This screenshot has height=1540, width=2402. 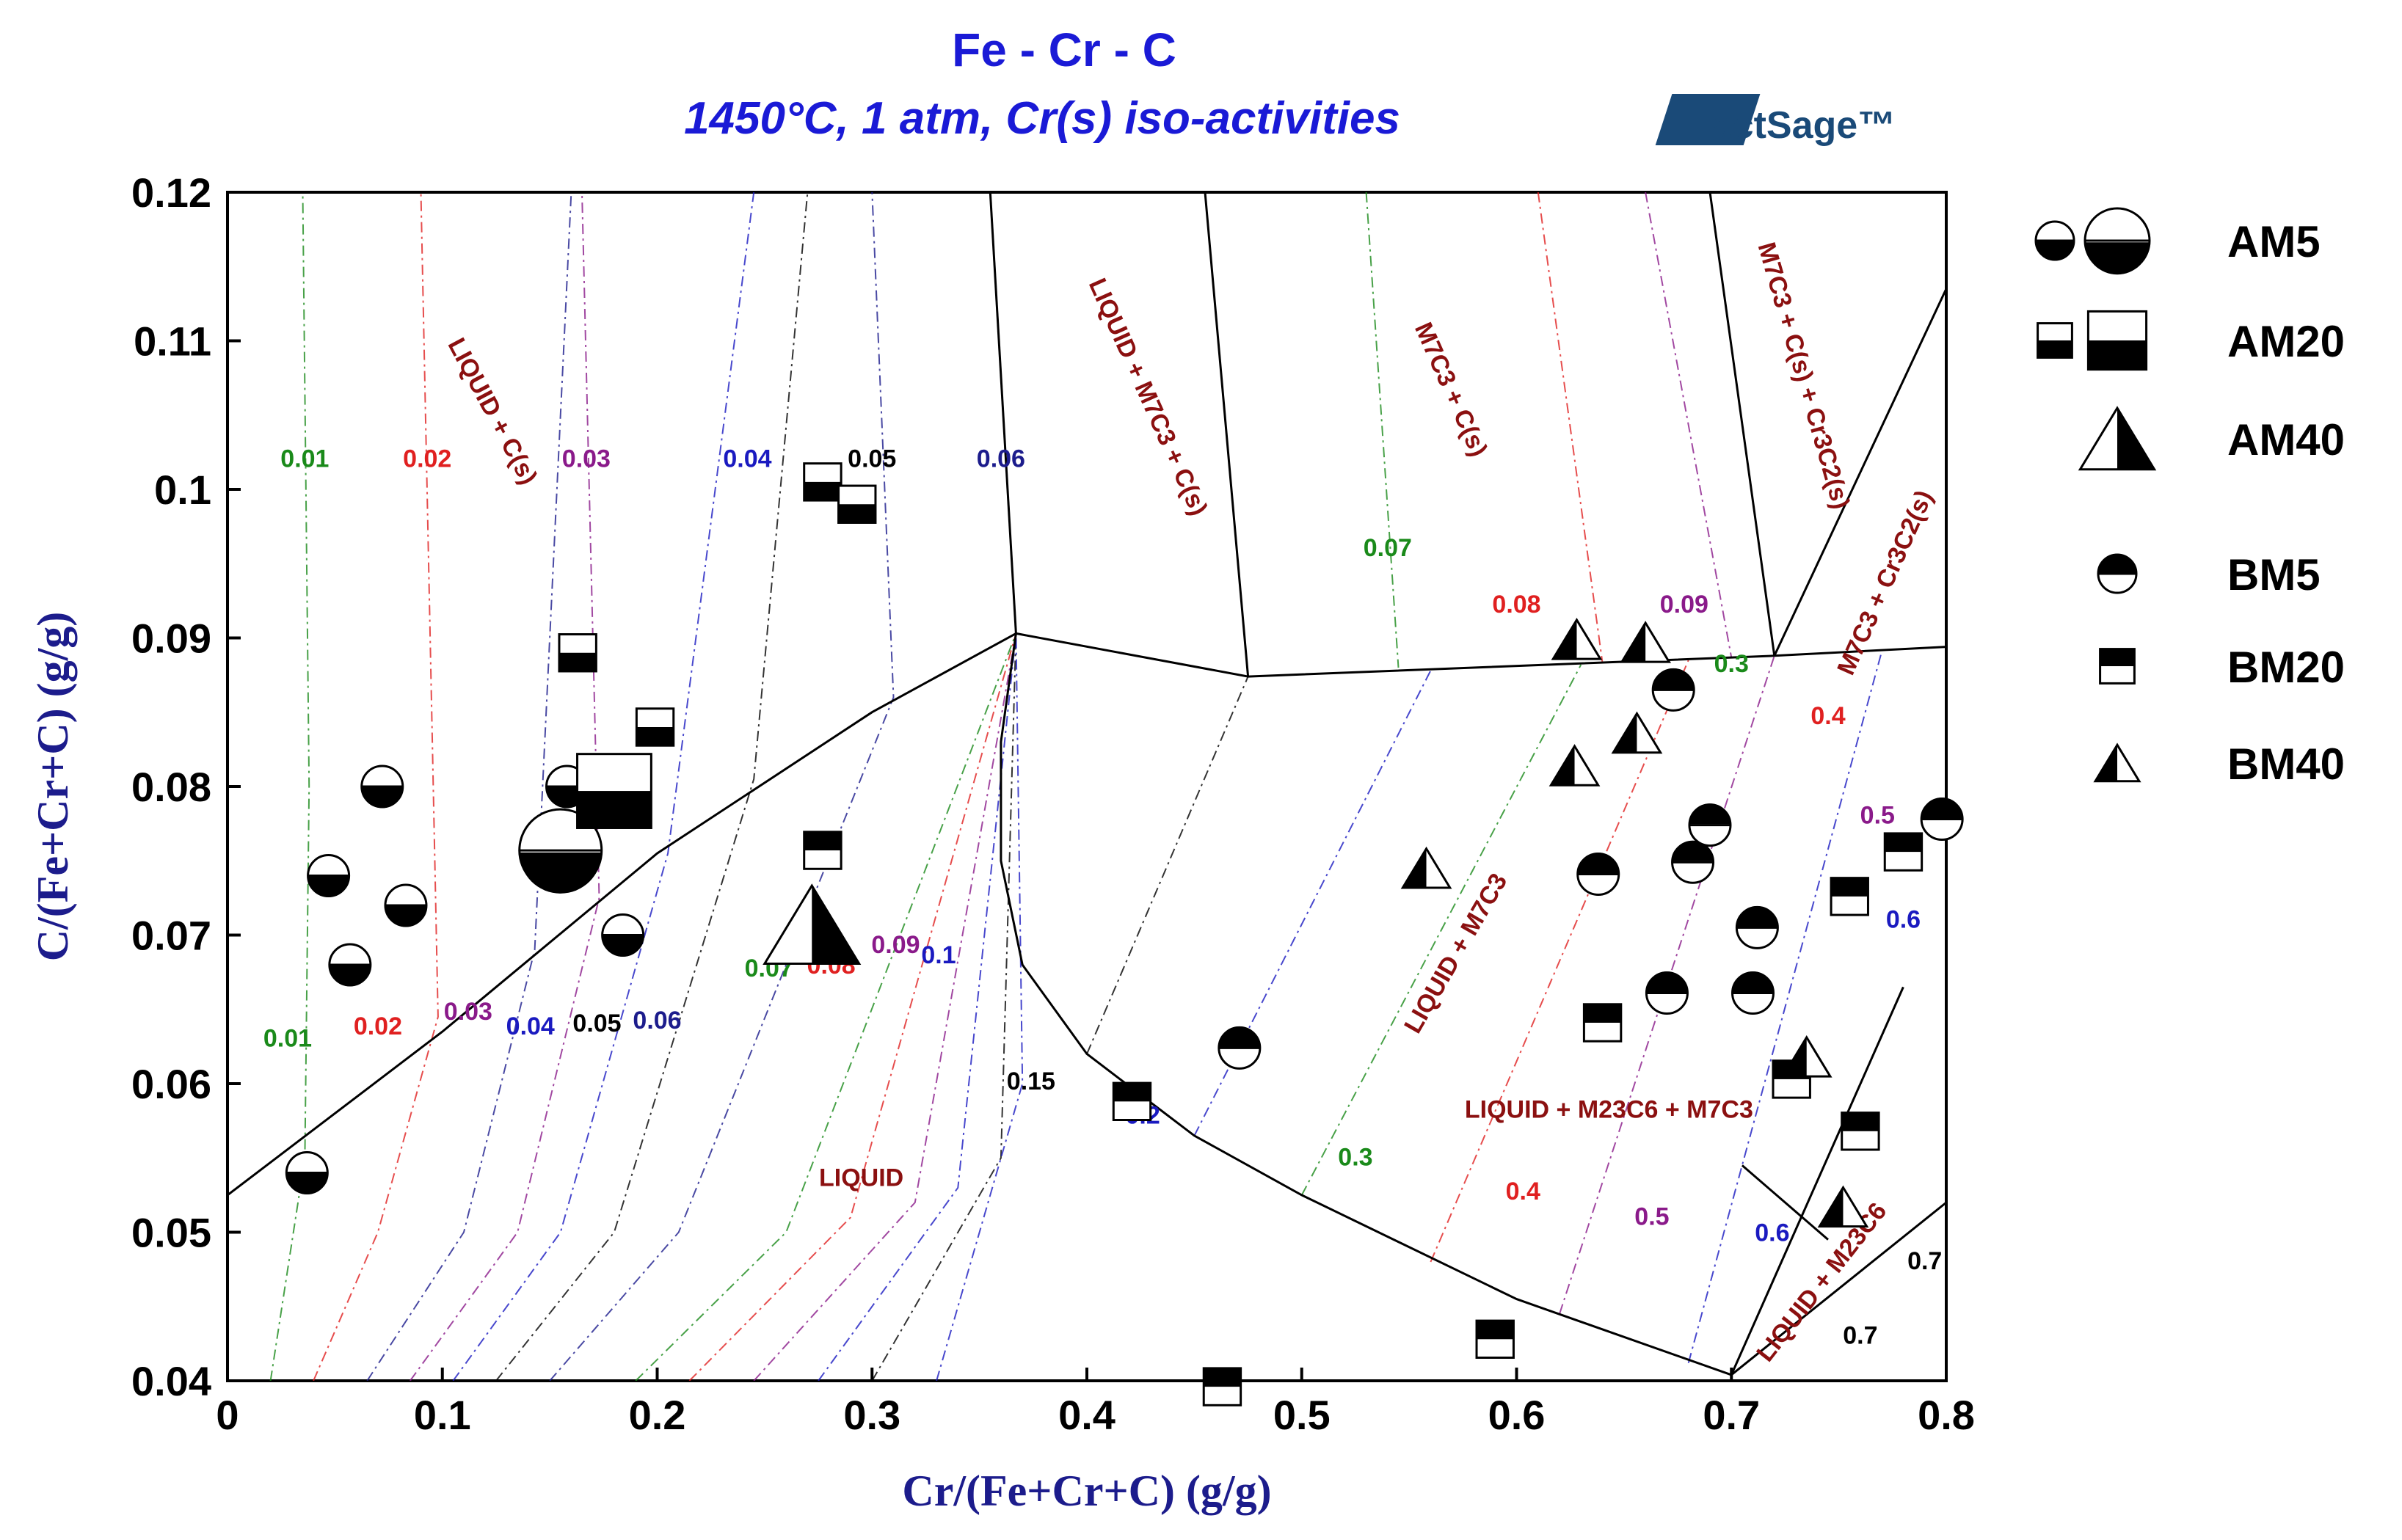 What do you see at coordinates (1064, 49) in the screenshot?
I see `chart-title: Fe - Cr - C` at bounding box center [1064, 49].